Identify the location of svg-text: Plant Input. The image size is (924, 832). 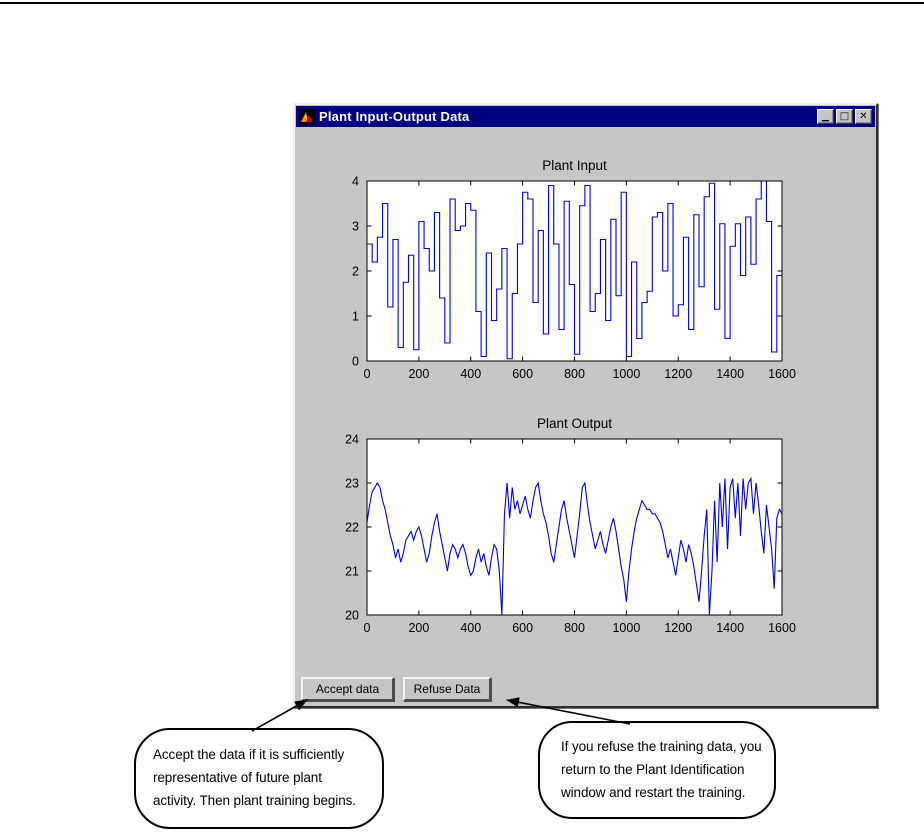
(574, 165).